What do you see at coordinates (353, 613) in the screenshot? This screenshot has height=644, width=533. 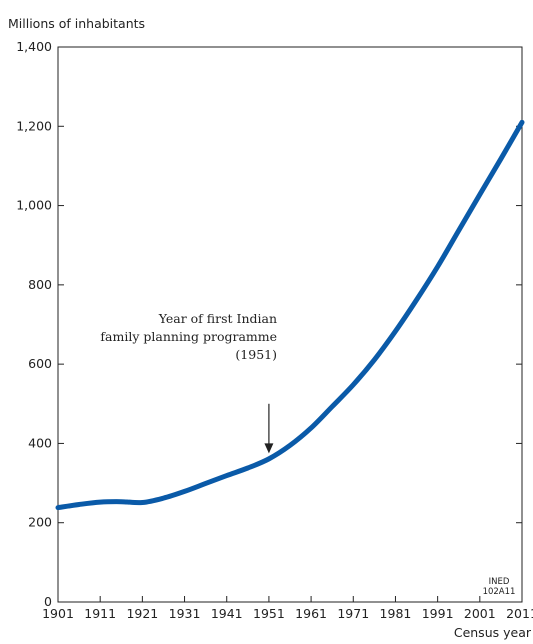 I see `x-tick-label: 1971` at bounding box center [353, 613].